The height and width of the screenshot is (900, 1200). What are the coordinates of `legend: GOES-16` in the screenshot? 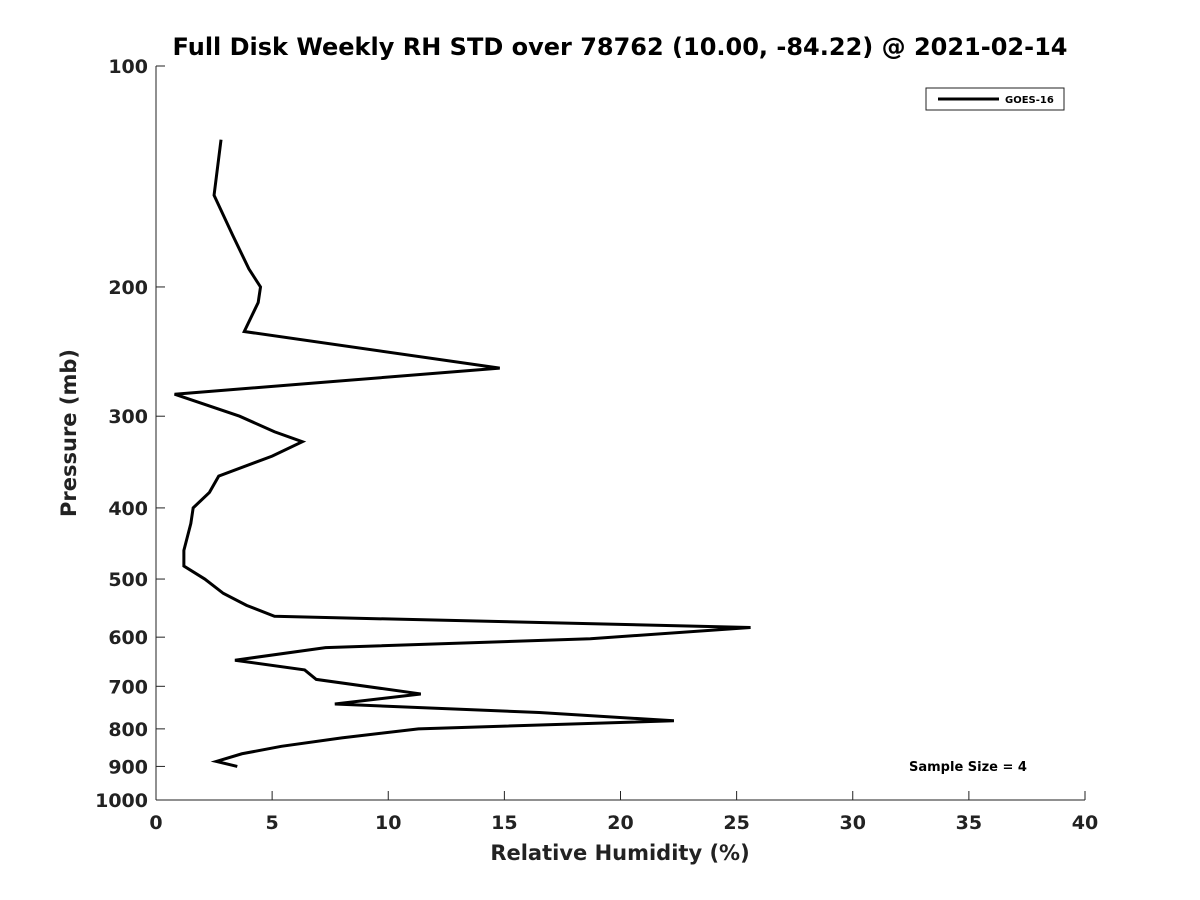 It's located at (995, 99).